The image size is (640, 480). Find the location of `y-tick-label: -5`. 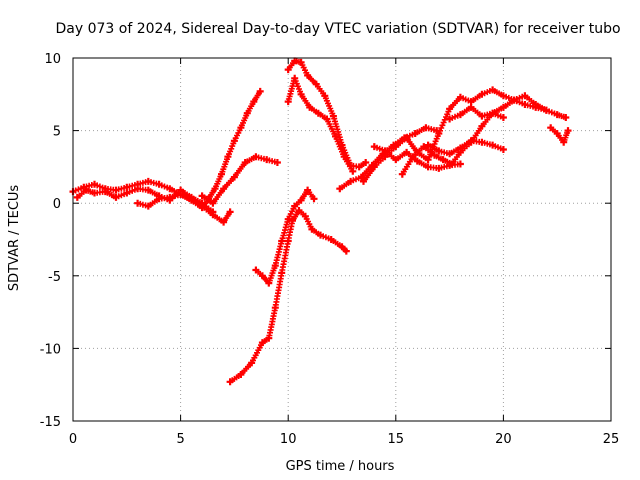

y-tick-label: -5 is located at coordinates (54, 277).